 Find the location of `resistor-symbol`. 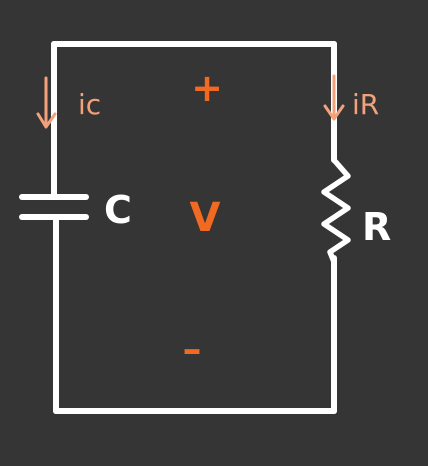

resistor-symbol is located at coordinates (336, 211).